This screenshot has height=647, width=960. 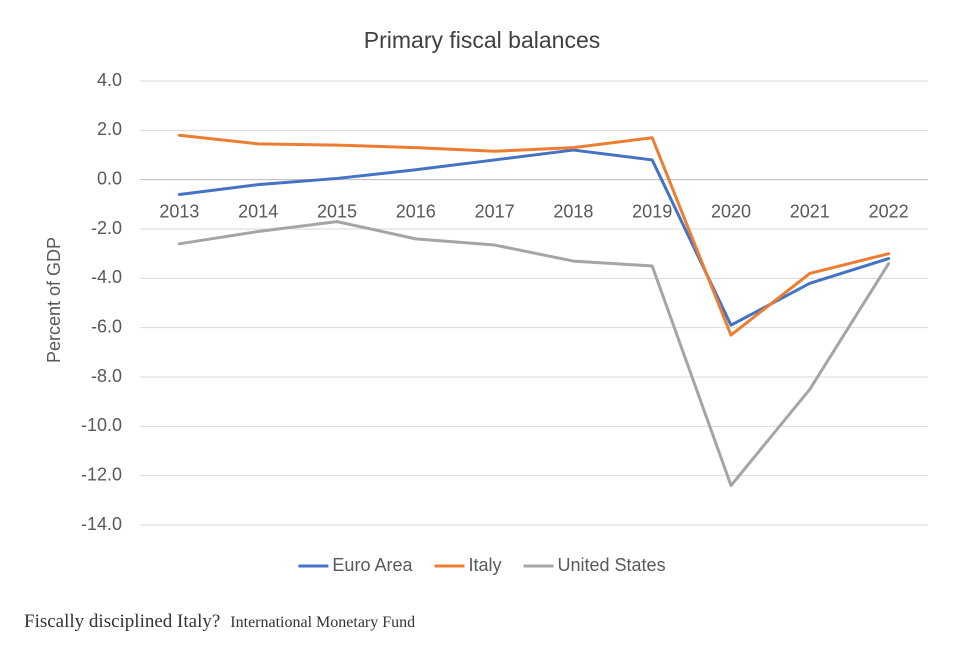 I want to click on legend-label: Italy, so click(x=484, y=565).